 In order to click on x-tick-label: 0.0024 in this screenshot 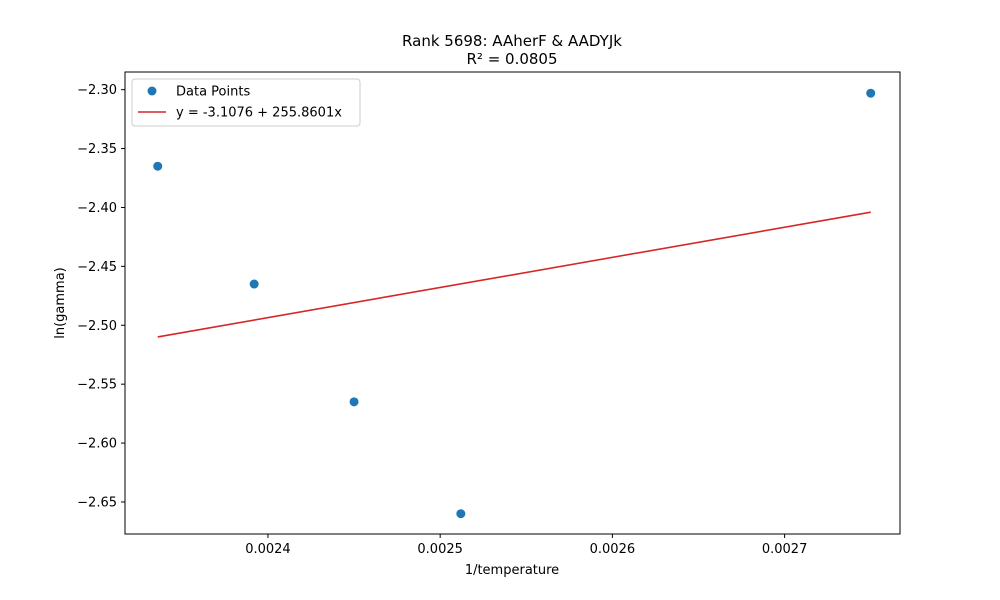, I will do `click(268, 549)`.